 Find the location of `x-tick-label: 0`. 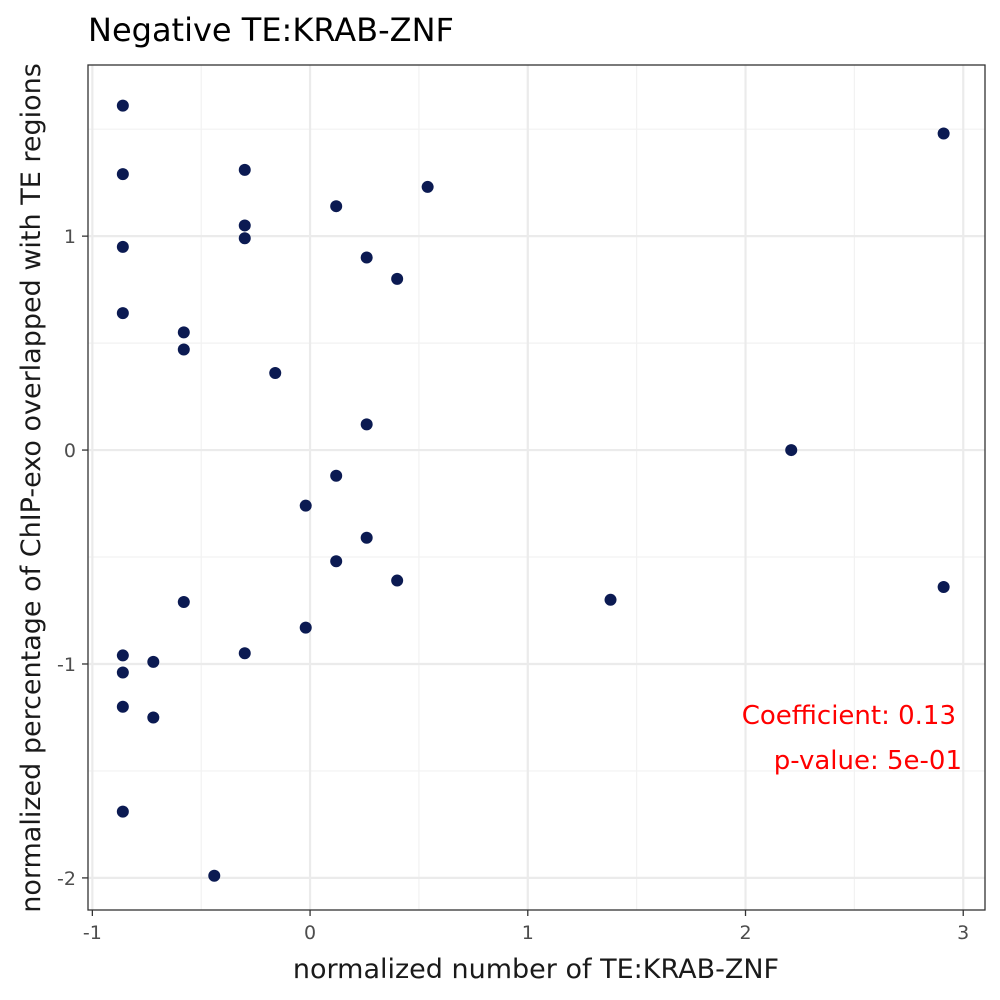

x-tick-label: 0 is located at coordinates (310, 933).